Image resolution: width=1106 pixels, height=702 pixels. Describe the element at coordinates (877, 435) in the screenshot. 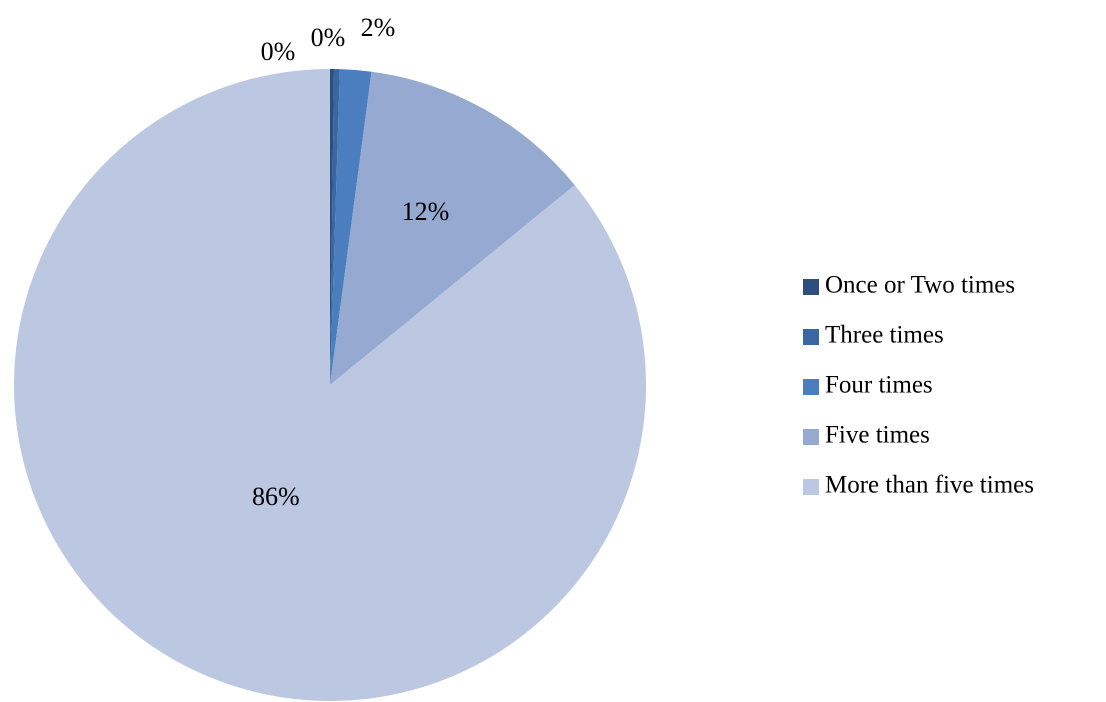

I see `legend-label: Five times` at that location.